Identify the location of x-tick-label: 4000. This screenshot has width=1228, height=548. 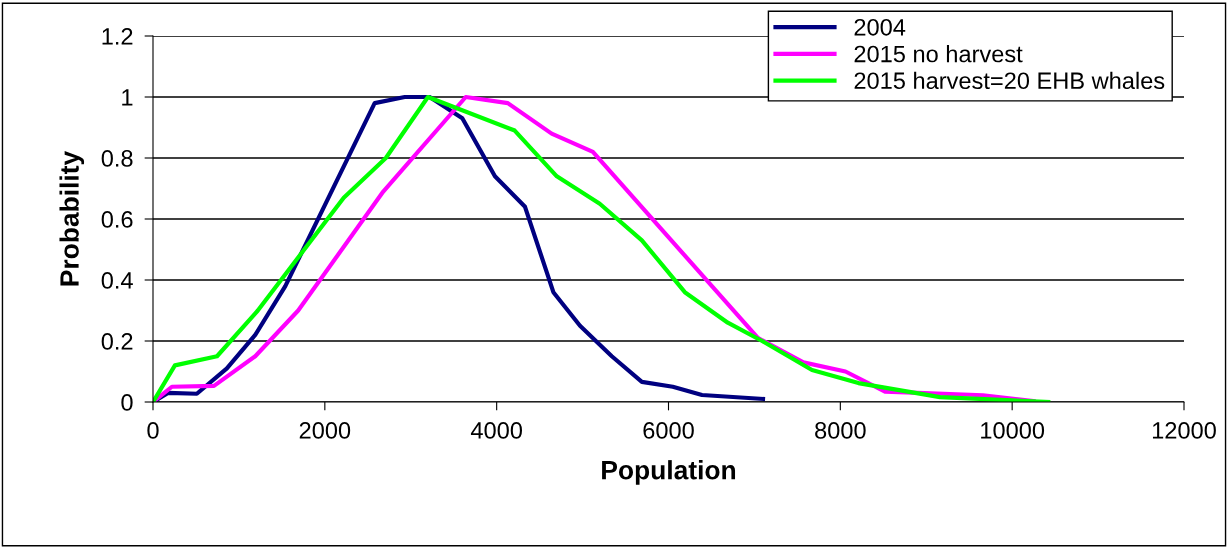
(496, 430).